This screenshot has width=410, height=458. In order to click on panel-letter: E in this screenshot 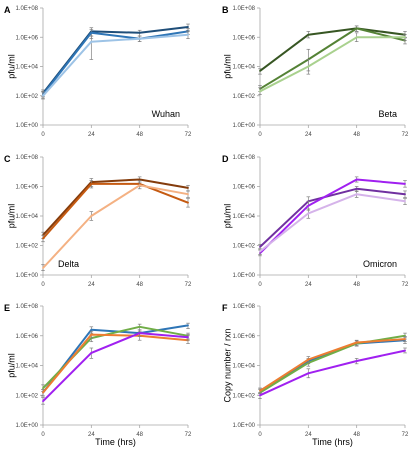, I will do `click(7, 308)`.